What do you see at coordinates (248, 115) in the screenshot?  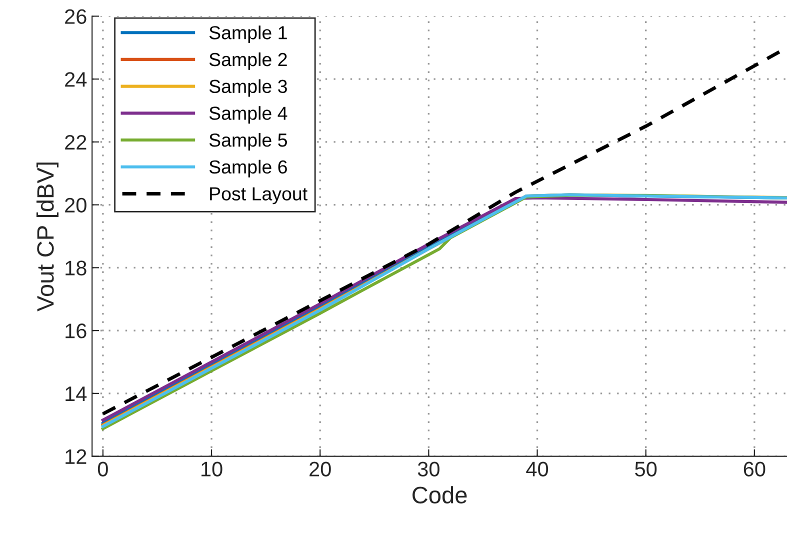 I see `legend-label: Sample 4` at bounding box center [248, 115].